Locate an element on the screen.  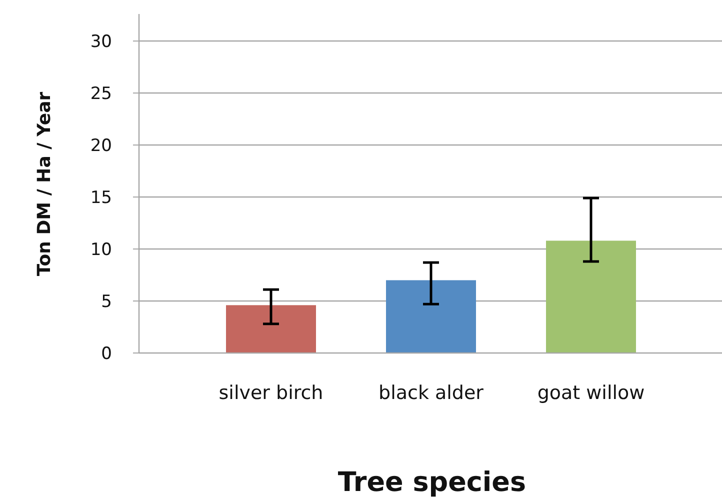
y-tick-label: 25 is located at coordinates (101, 94).